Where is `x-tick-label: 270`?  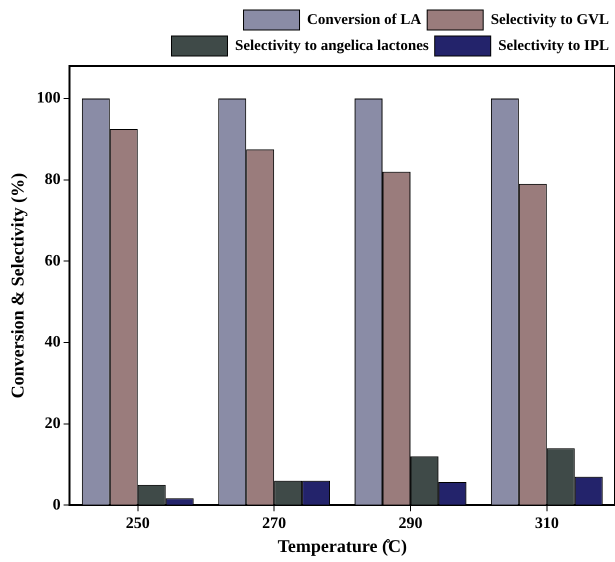
x-tick-label: 270 is located at coordinates (274, 523).